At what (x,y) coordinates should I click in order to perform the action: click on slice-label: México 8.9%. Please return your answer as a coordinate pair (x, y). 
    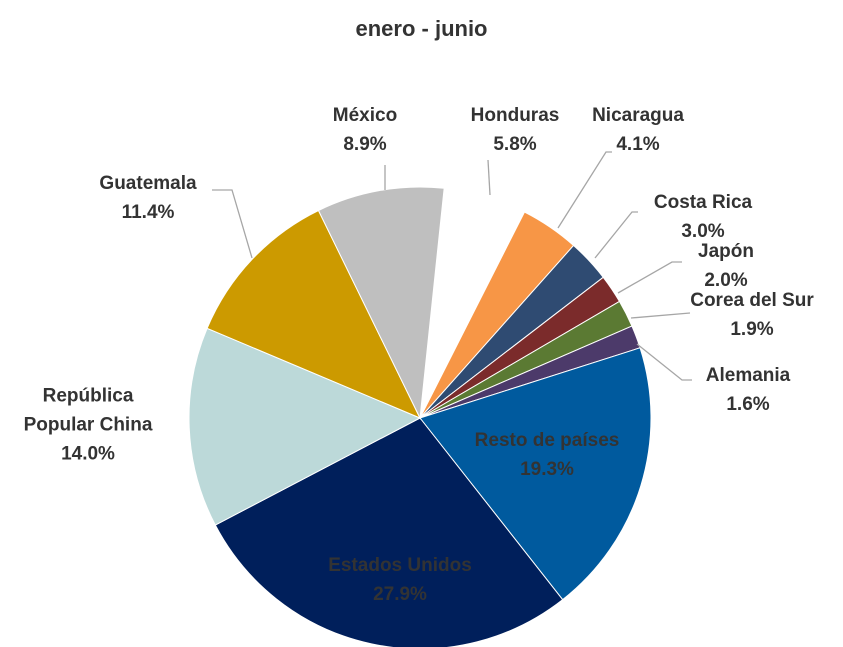
    Looking at the image, I should click on (365, 130).